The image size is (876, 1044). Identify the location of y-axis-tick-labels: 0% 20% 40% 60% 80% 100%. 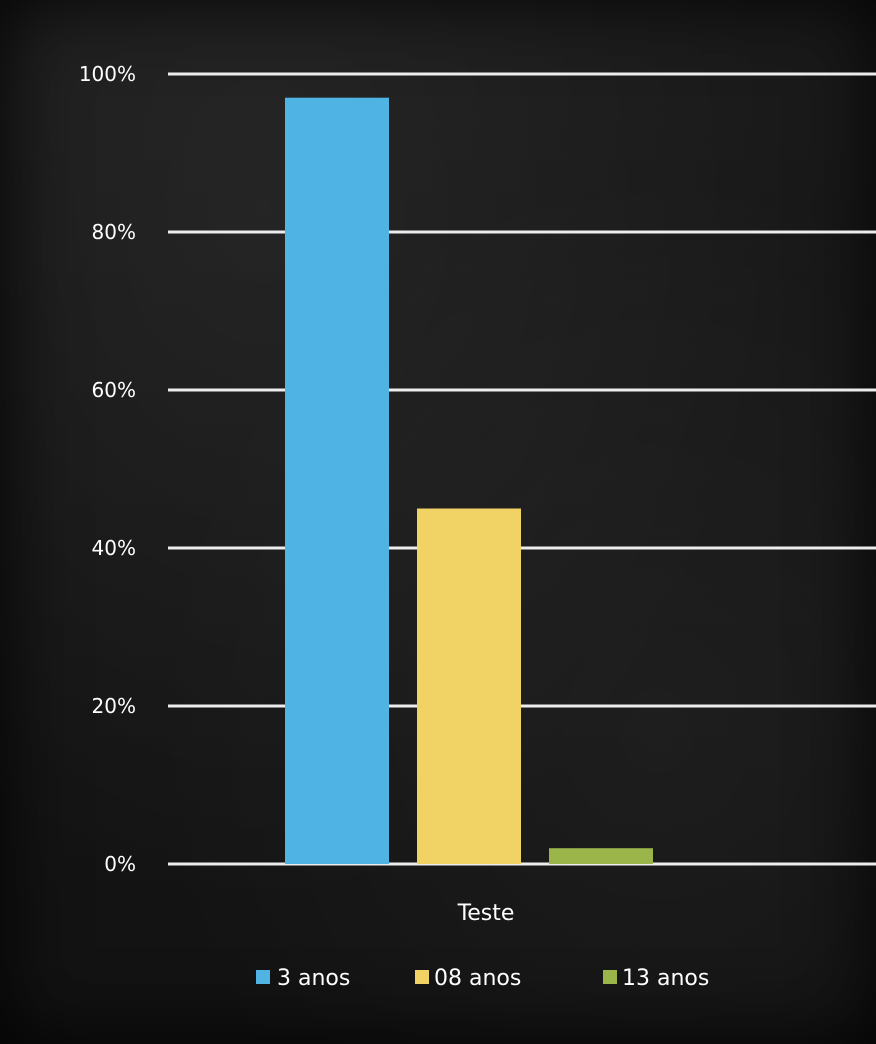
(107, 469).